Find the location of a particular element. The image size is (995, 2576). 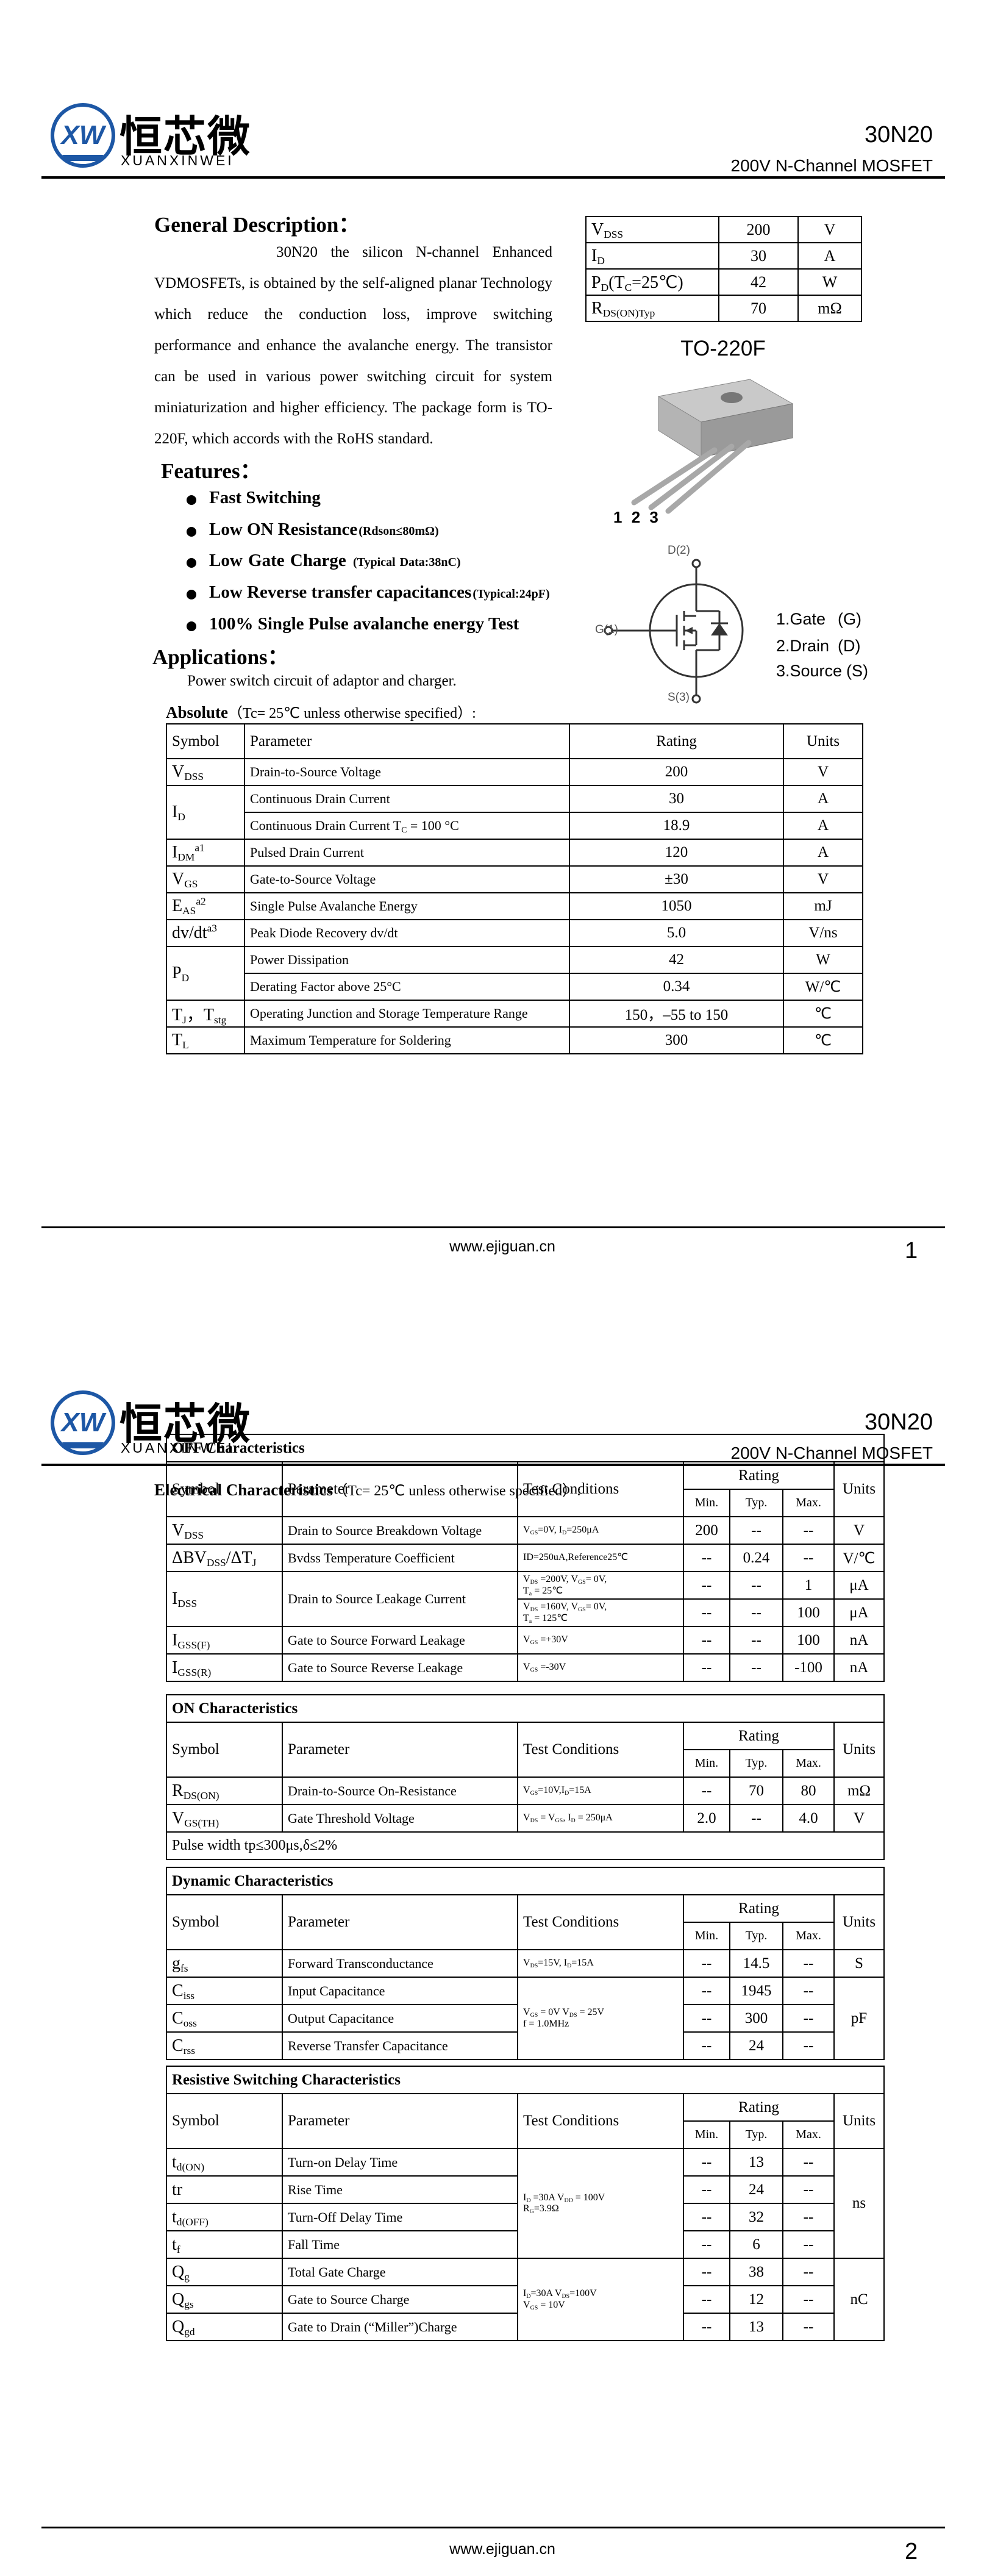

table-cell: VGS=10V,ID=15A is located at coordinates (601, 1791).